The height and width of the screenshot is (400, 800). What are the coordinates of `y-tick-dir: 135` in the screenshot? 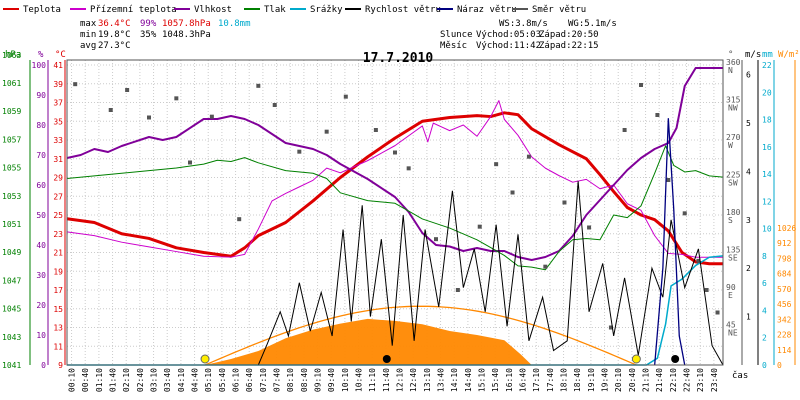 It's located at (733, 250).